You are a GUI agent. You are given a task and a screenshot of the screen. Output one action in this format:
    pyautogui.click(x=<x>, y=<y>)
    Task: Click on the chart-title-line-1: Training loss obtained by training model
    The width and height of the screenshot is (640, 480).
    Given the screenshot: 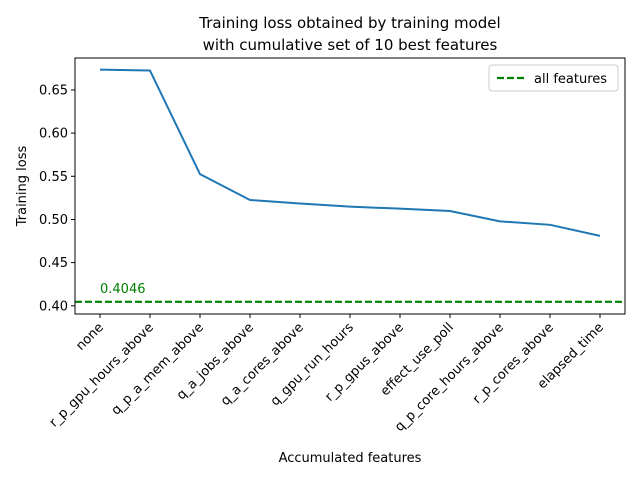 What is the action you would take?
    pyautogui.click(x=349, y=23)
    